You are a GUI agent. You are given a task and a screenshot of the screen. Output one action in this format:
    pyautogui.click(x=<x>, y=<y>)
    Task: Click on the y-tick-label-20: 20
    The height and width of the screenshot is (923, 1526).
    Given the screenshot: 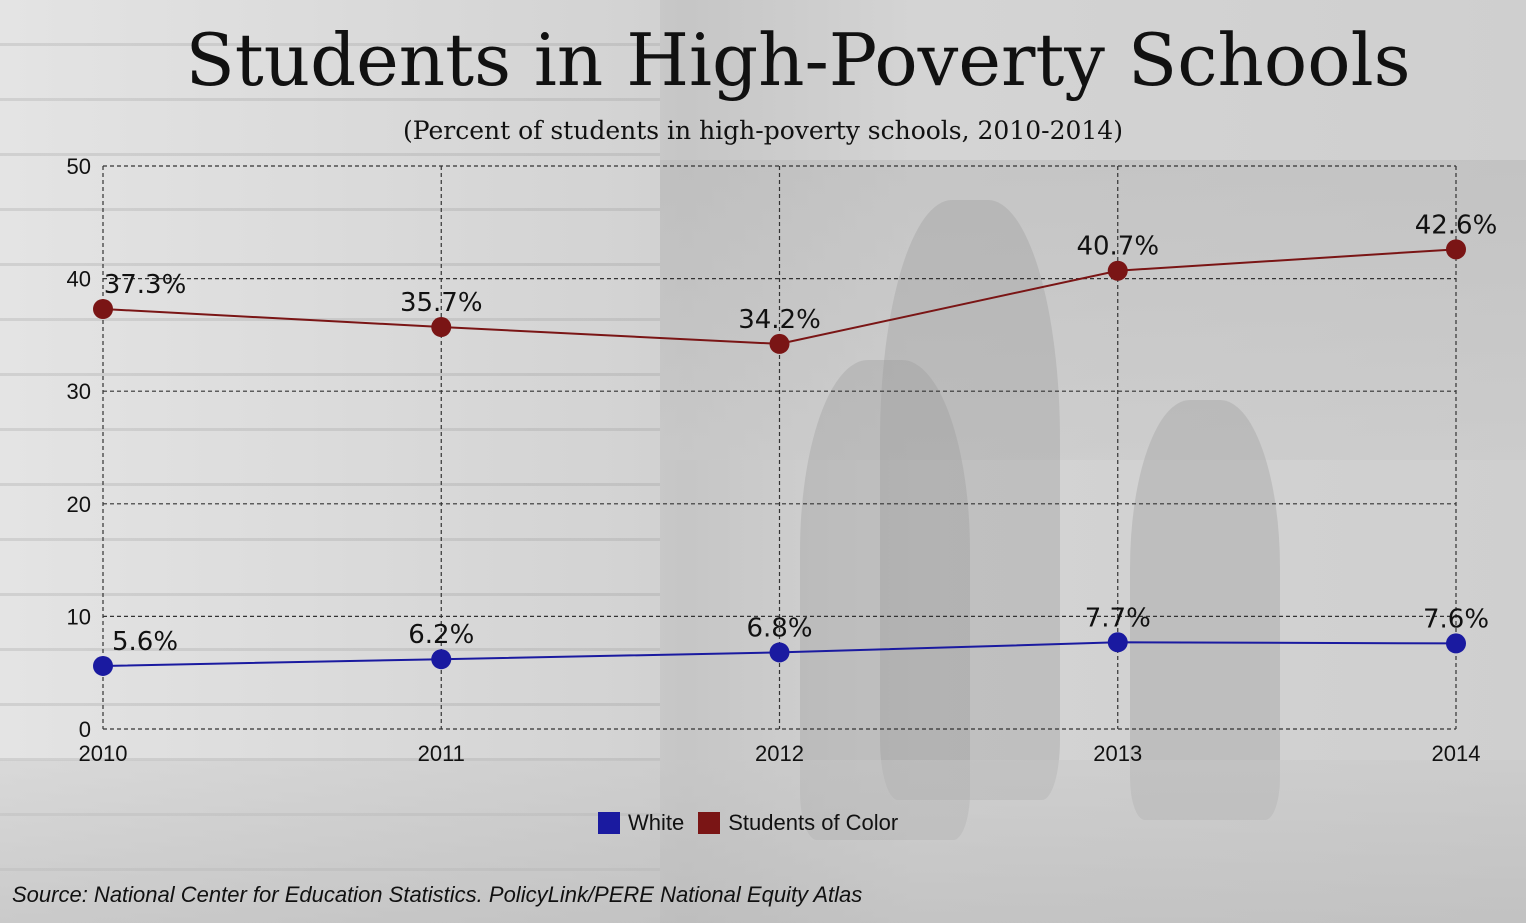 What is the action you would take?
    pyautogui.click(x=79, y=504)
    